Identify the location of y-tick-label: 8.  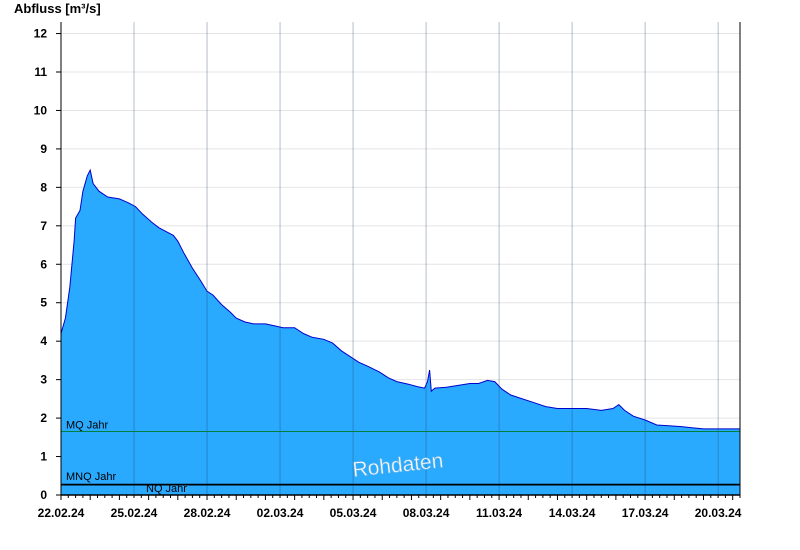
(43, 187).